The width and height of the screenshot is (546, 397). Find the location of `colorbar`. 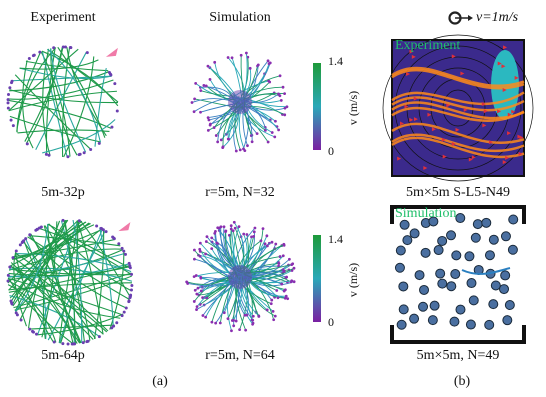

colorbar is located at coordinates (317, 278).